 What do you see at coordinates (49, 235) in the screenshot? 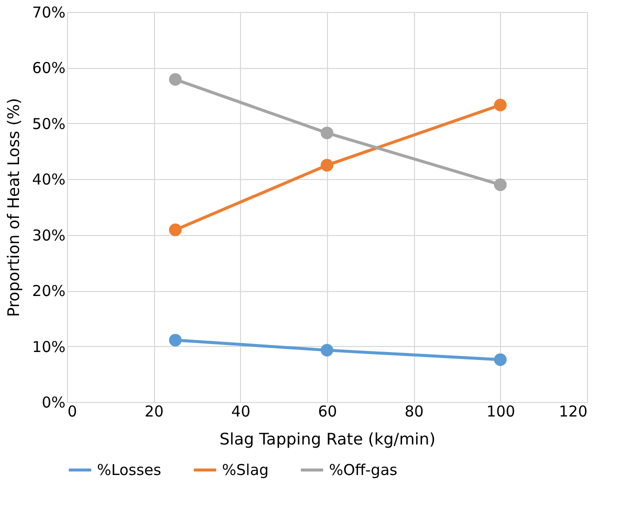
I see `y-tick-label: 30%` at bounding box center [49, 235].